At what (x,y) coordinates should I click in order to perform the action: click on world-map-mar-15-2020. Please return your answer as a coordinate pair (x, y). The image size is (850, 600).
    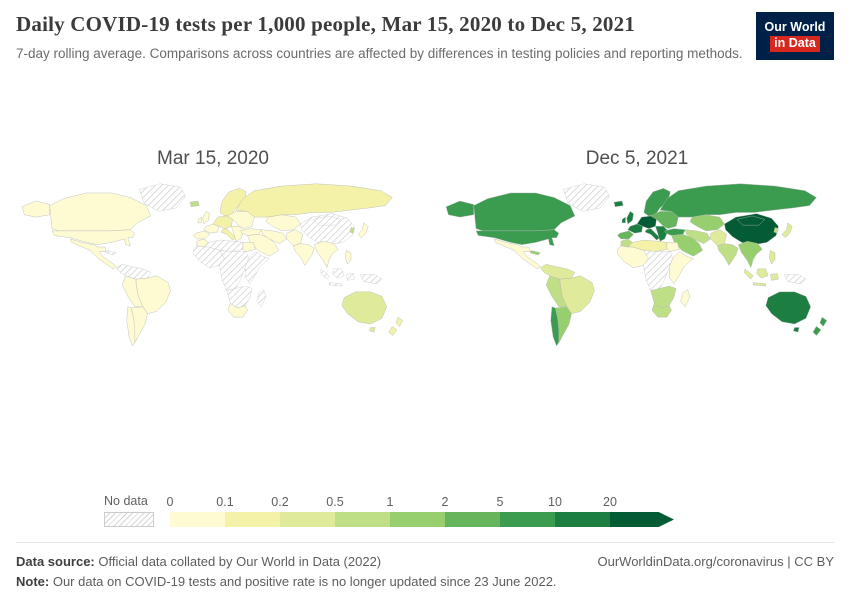
    Looking at the image, I should click on (212, 265).